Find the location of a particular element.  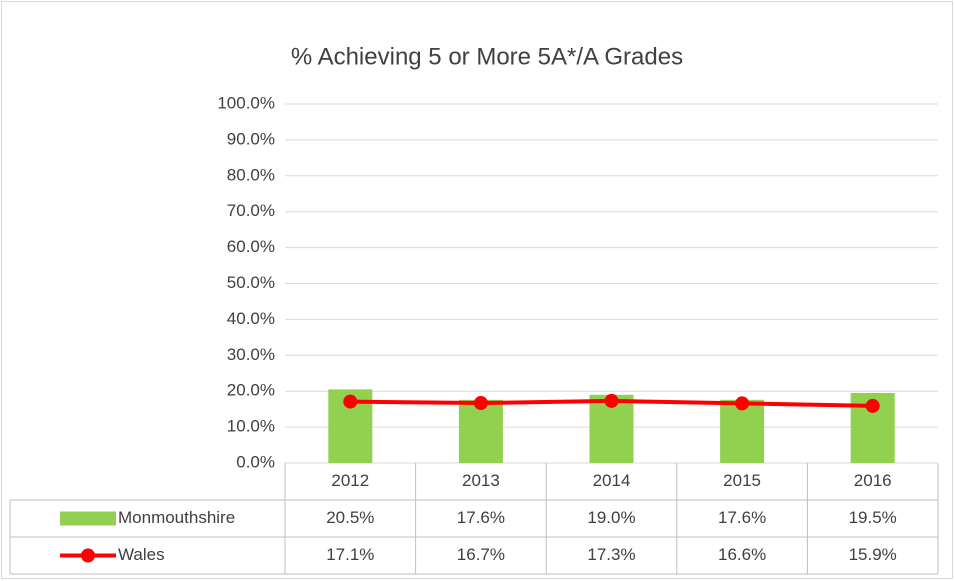

chart-title: % Achieving 5 or More 5A*/A Grades is located at coordinates (487, 56).